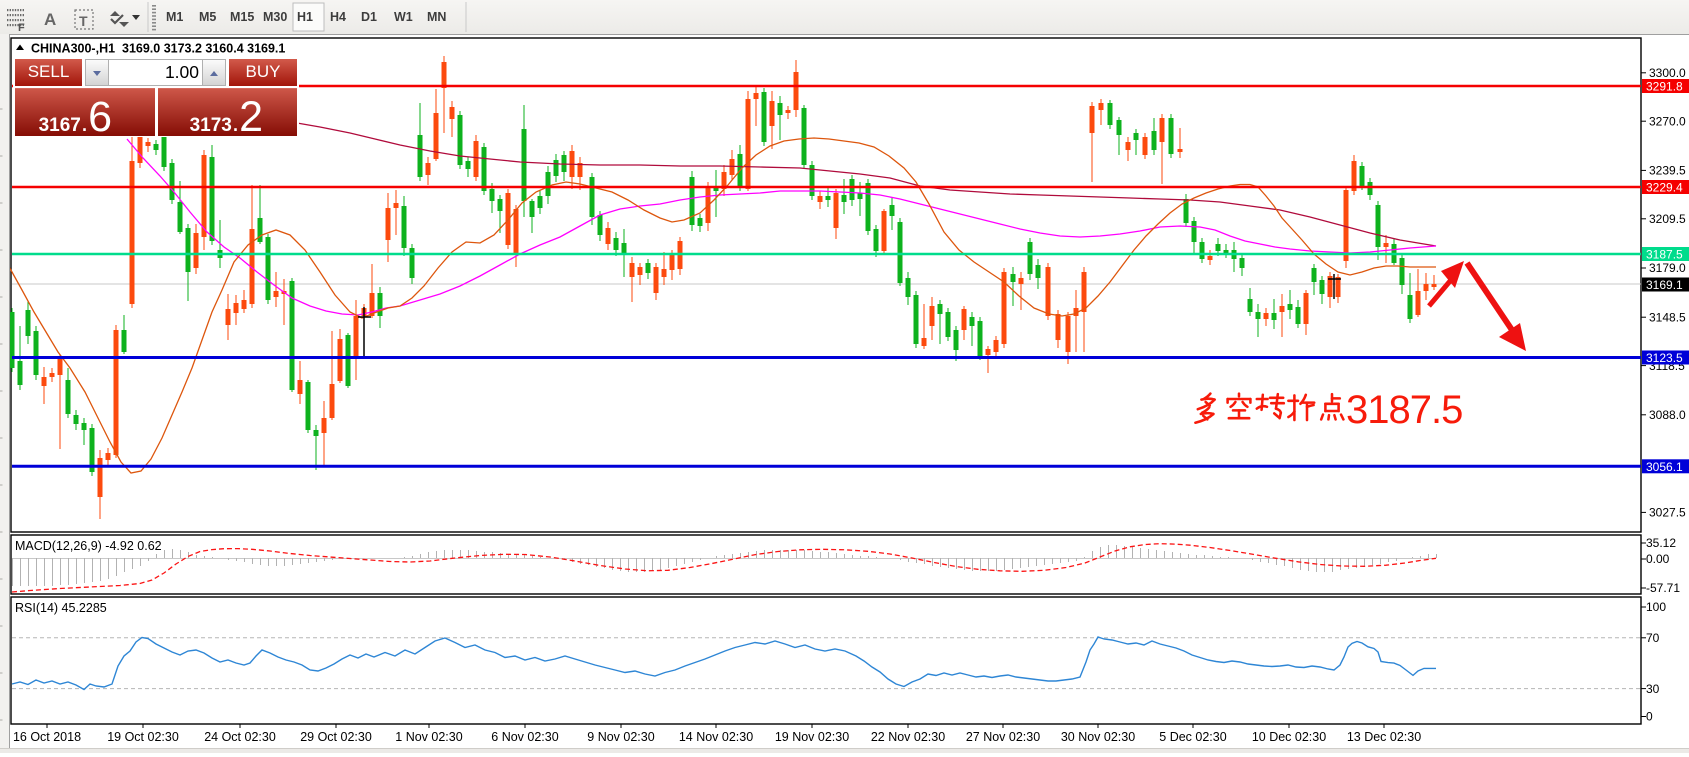 The height and width of the screenshot is (757, 1689). What do you see at coordinates (143, 737) in the screenshot?
I see `svg-text: 19 Oct 02:30` at bounding box center [143, 737].